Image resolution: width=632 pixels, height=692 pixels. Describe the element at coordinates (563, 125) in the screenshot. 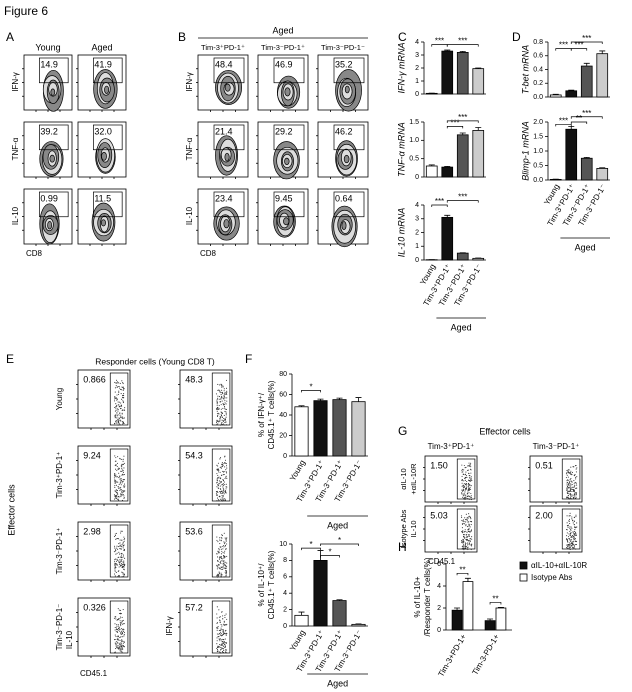

I see `significance-bracket` at that location.